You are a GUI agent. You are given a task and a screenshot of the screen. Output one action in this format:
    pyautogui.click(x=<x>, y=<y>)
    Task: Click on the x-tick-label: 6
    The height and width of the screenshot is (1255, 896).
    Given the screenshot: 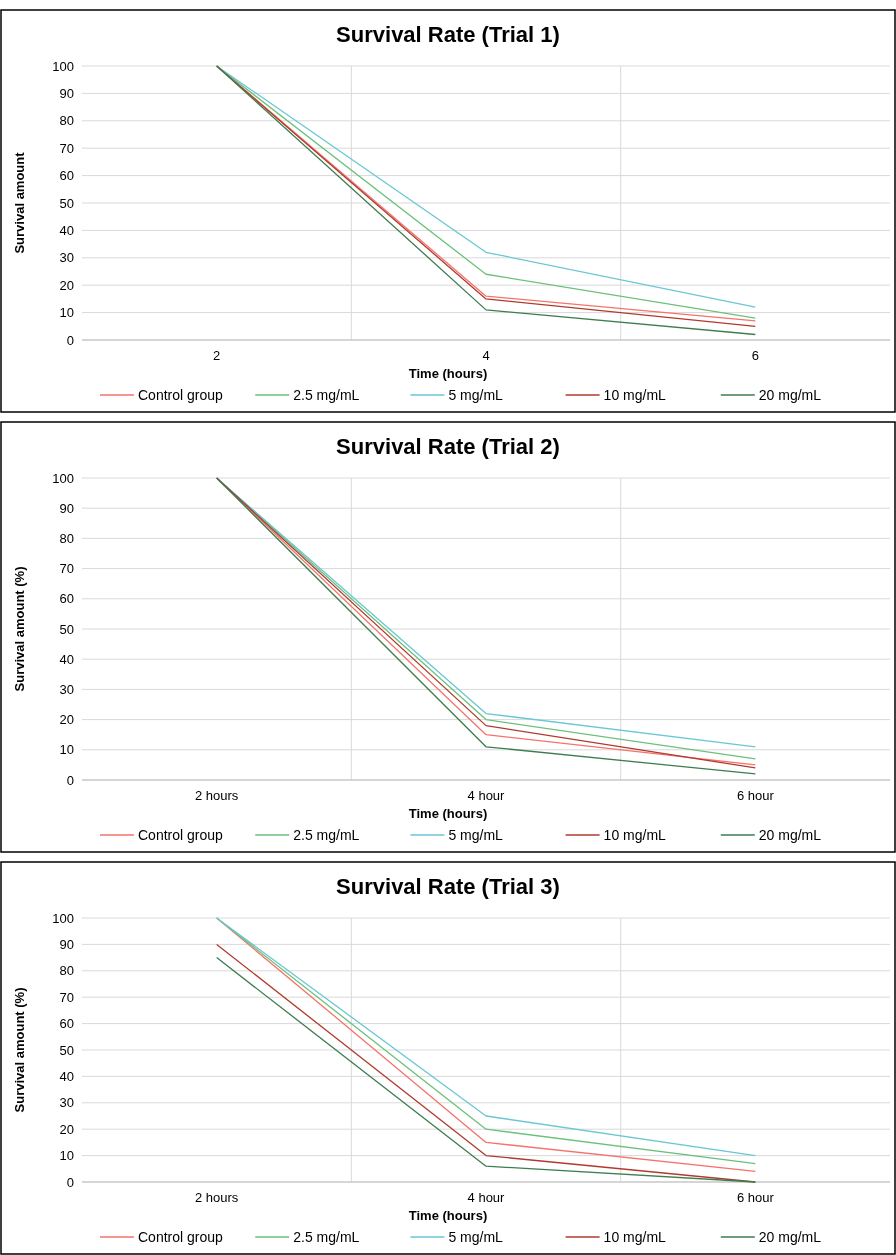 What is the action you would take?
    pyautogui.click(x=755, y=355)
    